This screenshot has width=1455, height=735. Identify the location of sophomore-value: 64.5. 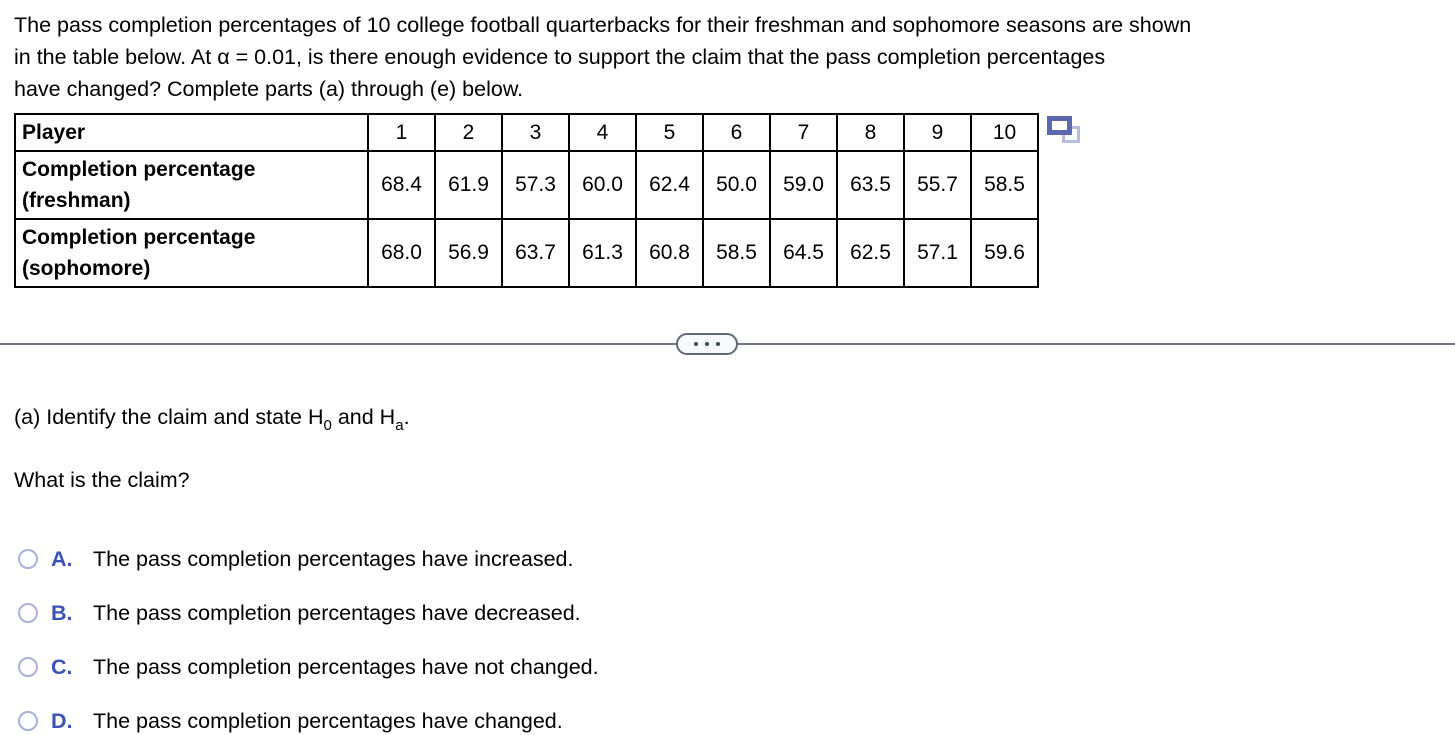
(803, 253).